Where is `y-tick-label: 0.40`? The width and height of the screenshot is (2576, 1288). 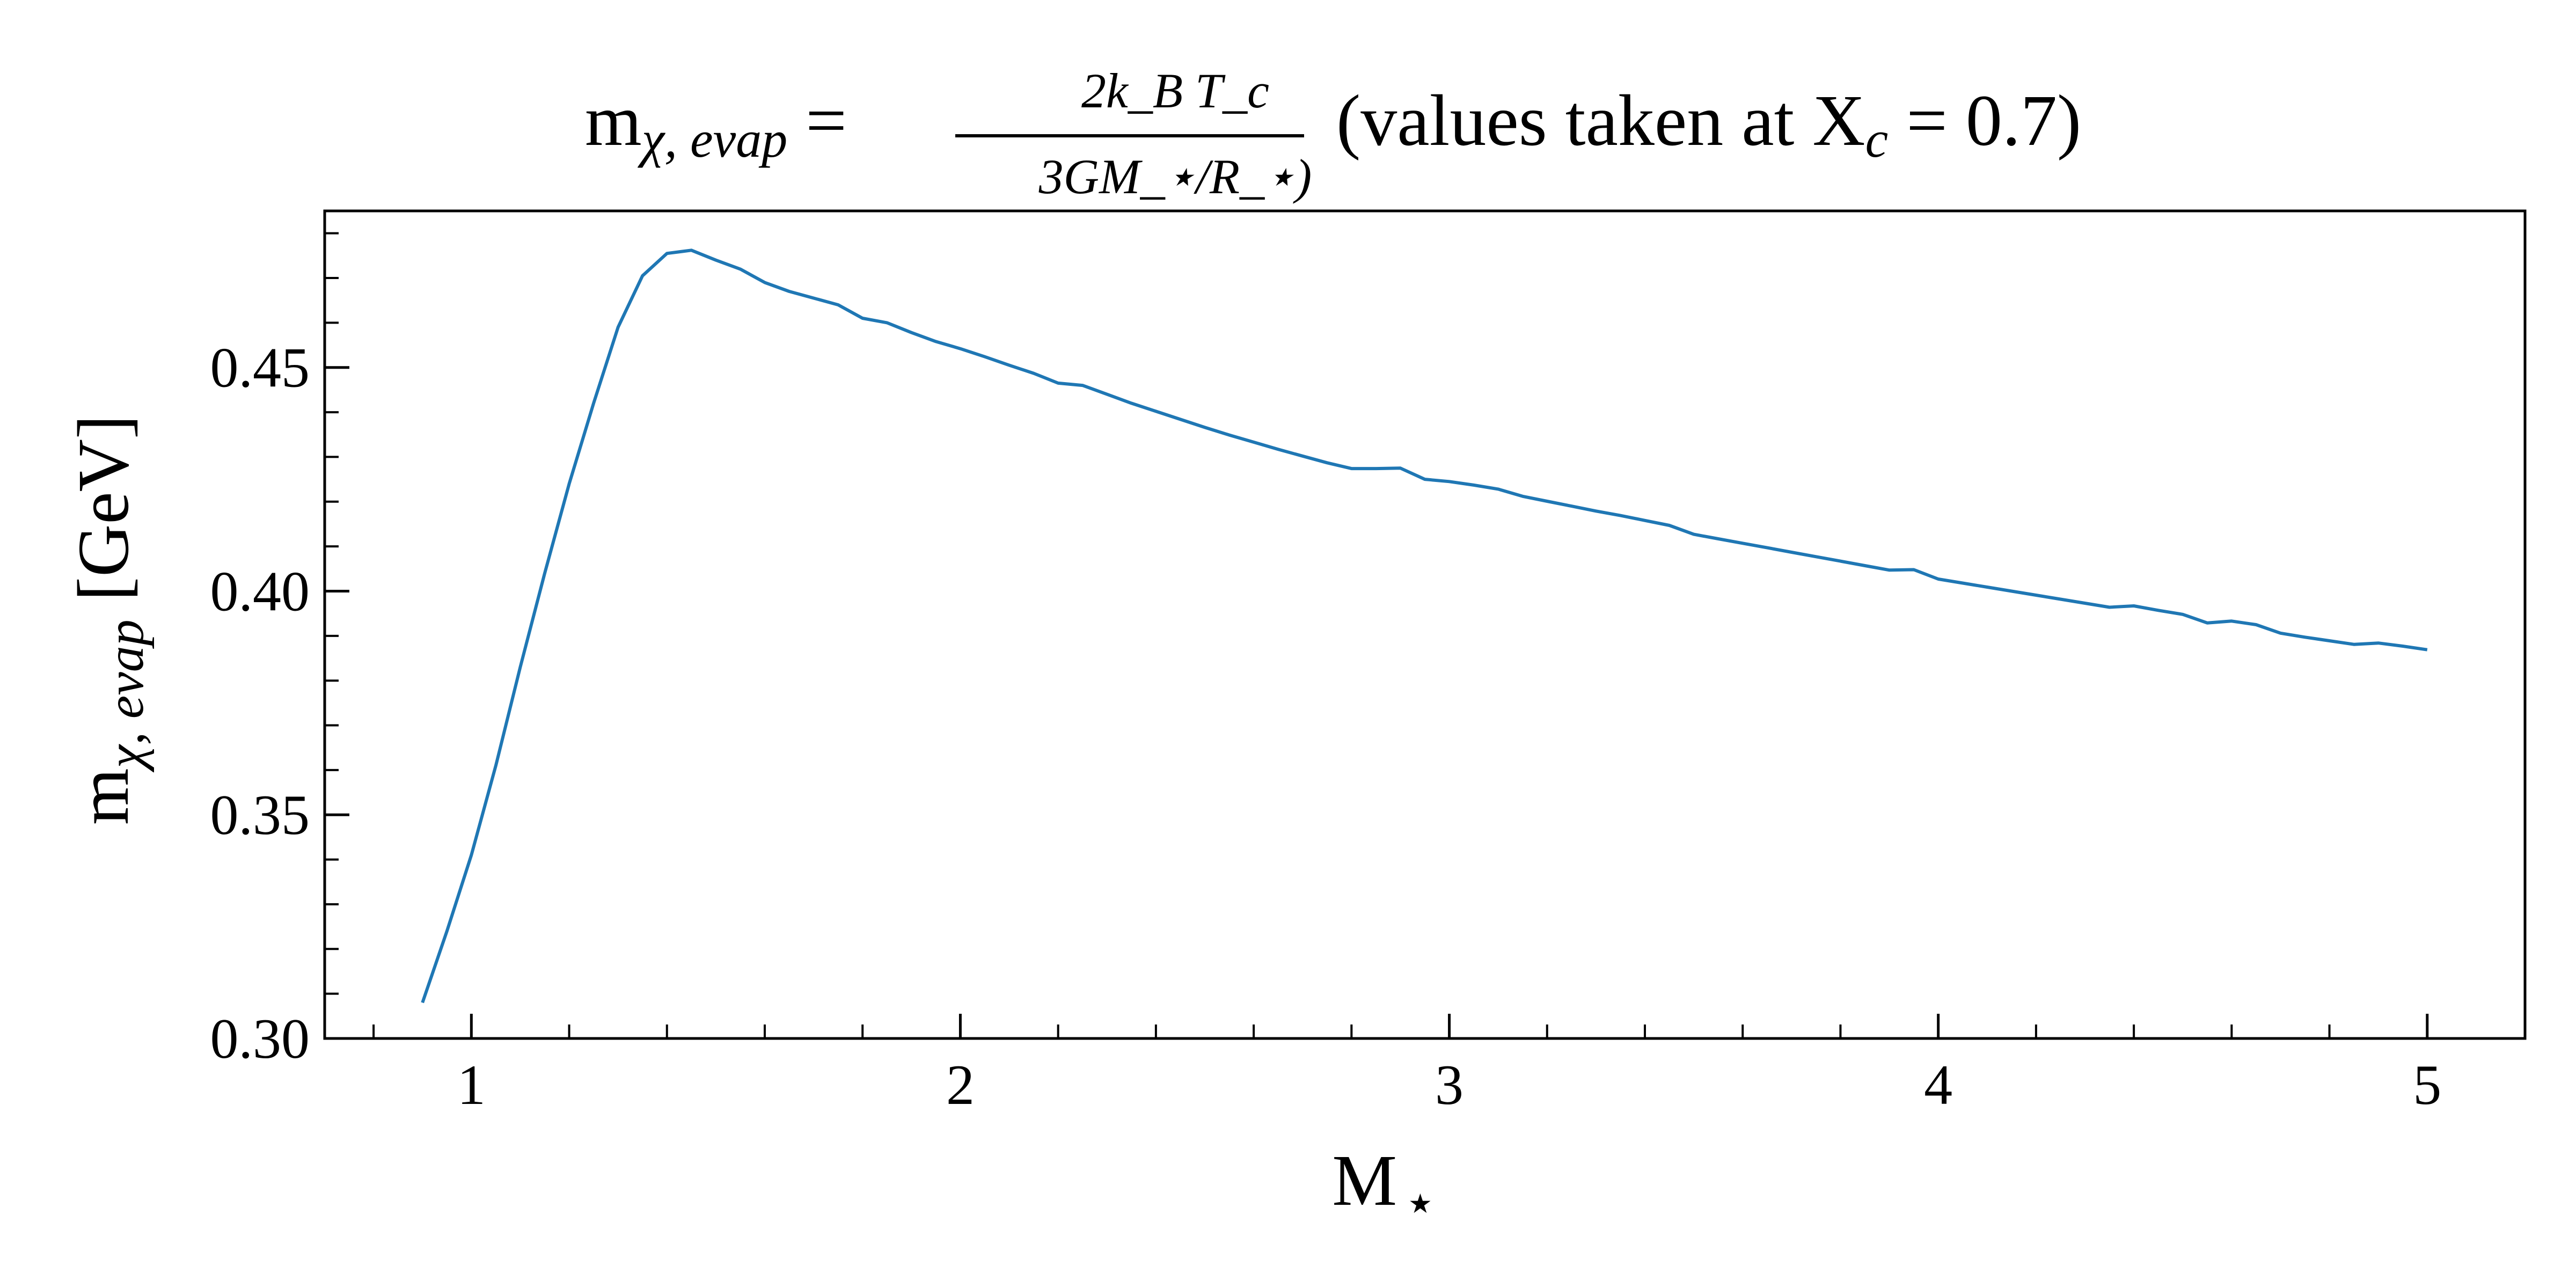
y-tick-label: 0.40 is located at coordinates (260, 591).